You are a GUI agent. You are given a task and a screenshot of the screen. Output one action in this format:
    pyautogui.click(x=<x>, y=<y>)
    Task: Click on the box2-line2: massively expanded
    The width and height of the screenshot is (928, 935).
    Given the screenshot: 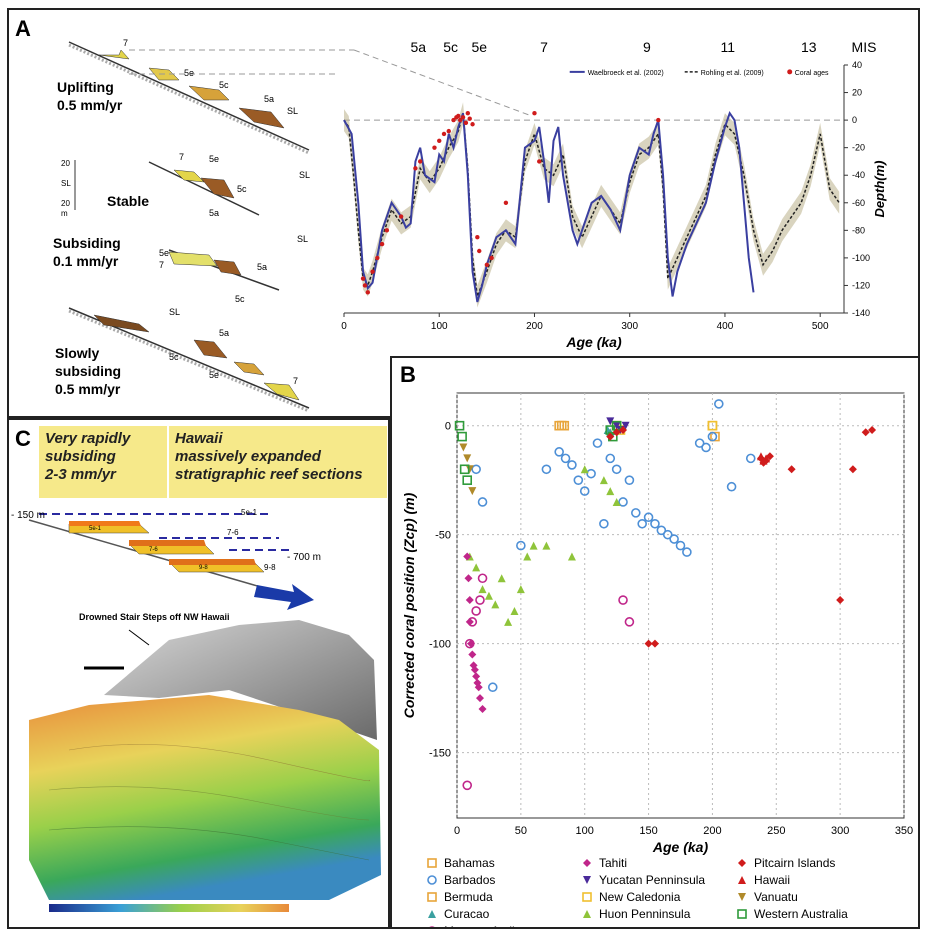 What is the action you would take?
    pyautogui.click(x=248, y=456)
    